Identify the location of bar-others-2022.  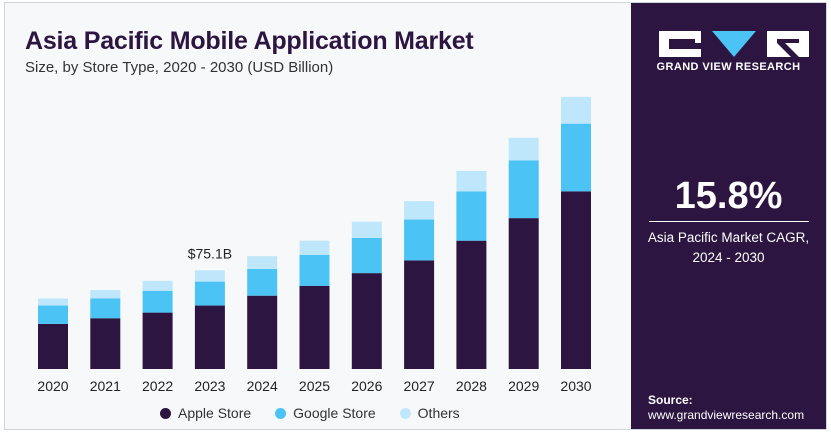
(157, 285).